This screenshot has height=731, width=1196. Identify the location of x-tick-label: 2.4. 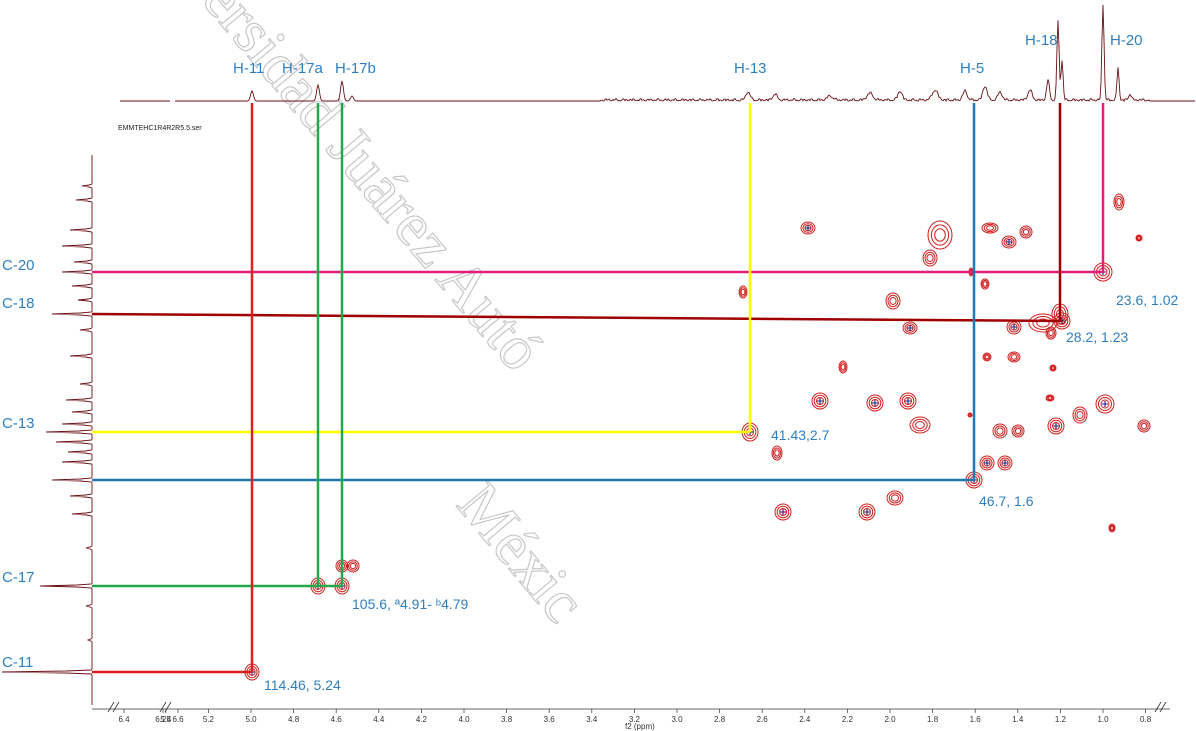
(805, 719).